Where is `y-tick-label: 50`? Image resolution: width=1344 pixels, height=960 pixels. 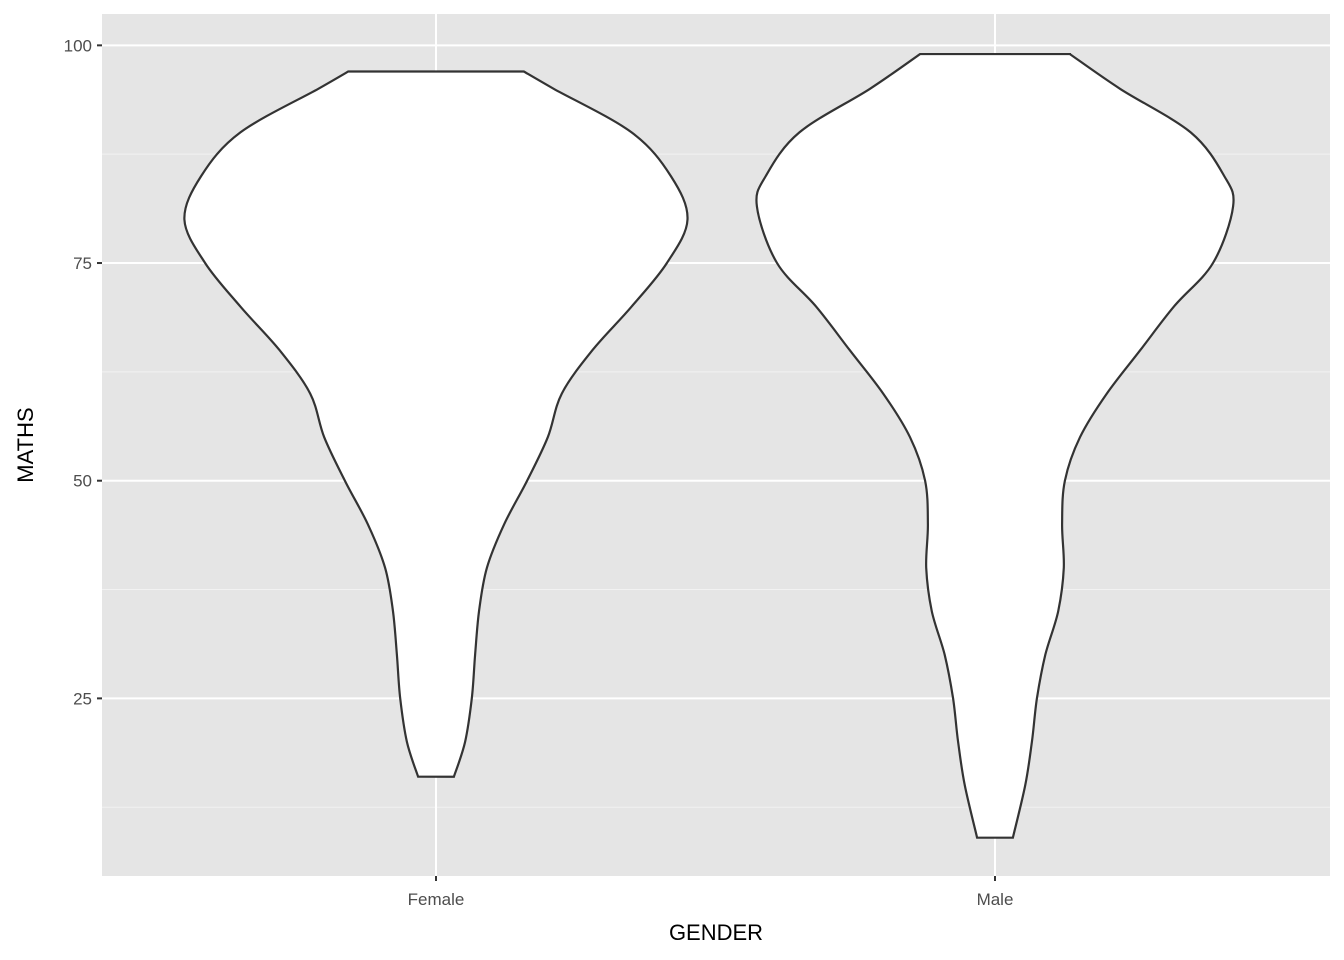
y-tick-label: 50 is located at coordinates (82, 481).